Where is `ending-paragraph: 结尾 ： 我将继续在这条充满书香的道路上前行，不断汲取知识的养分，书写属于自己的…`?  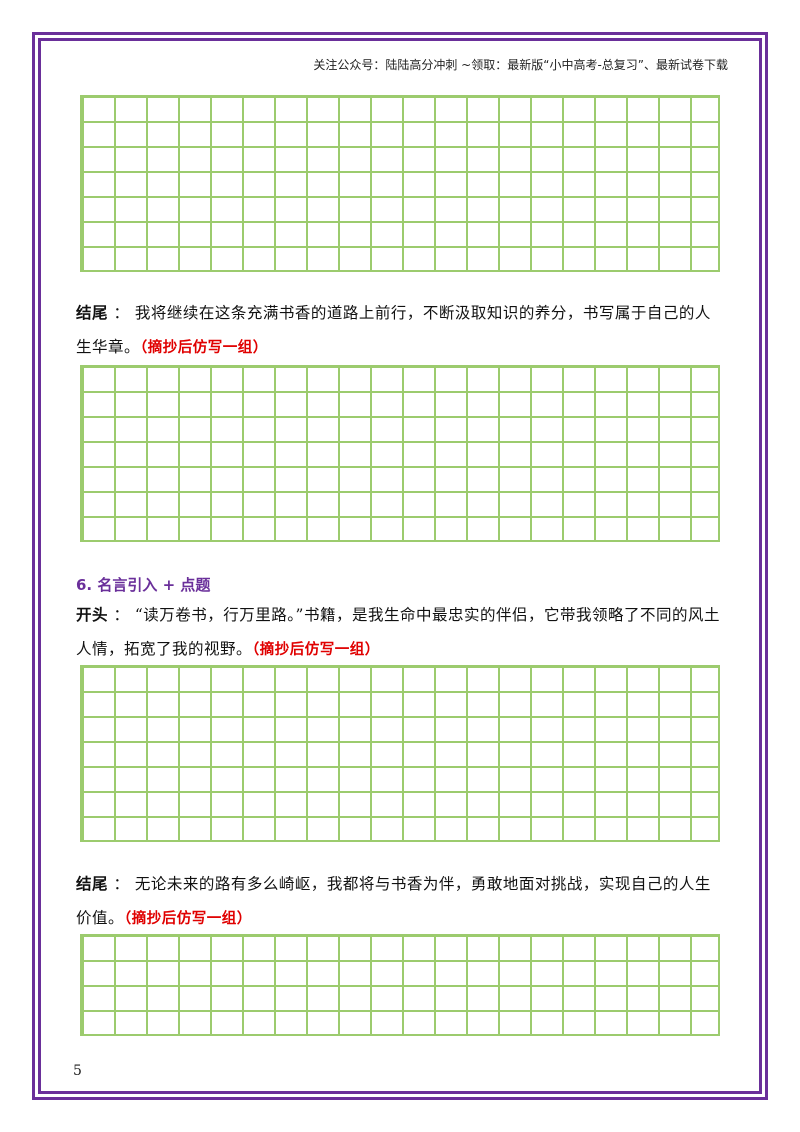
ending-paragraph: 结尾 ： 我将继续在这条充满书香的道路上前行，不断汲取知识的养分，书写属于自己的… is located at coordinates (401, 330).